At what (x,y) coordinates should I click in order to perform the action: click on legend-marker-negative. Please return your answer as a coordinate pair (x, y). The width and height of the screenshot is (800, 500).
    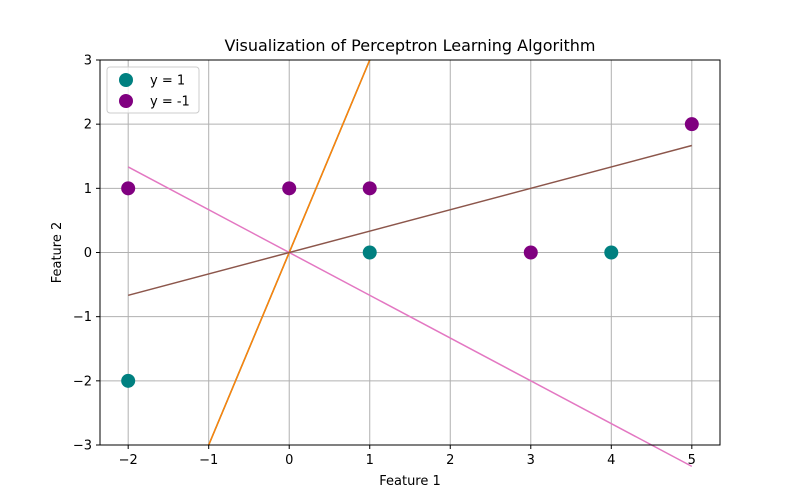
    Looking at the image, I should click on (126, 101).